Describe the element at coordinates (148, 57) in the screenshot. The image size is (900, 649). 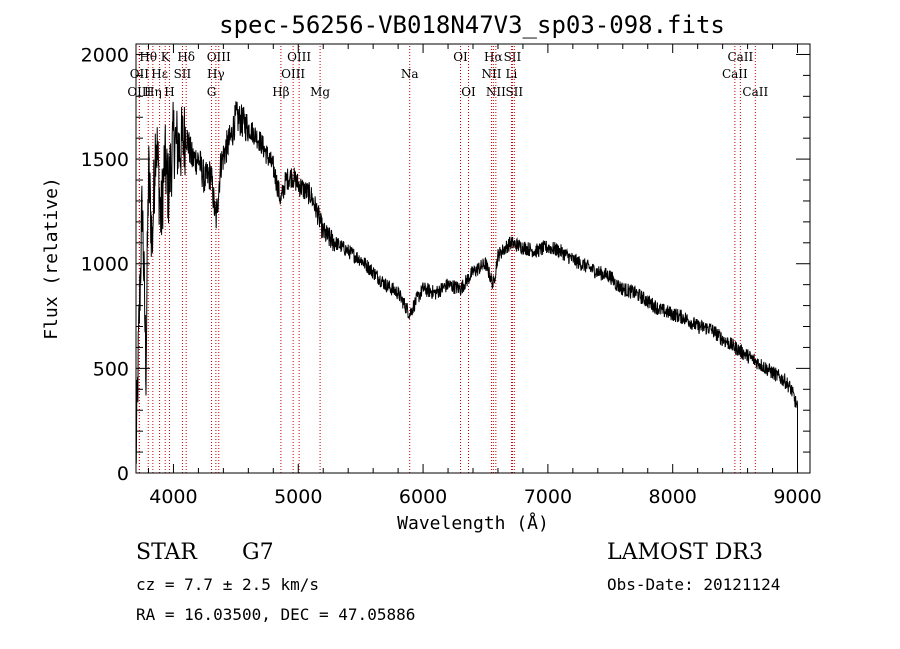
I see `line-label: Hθ` at that location.